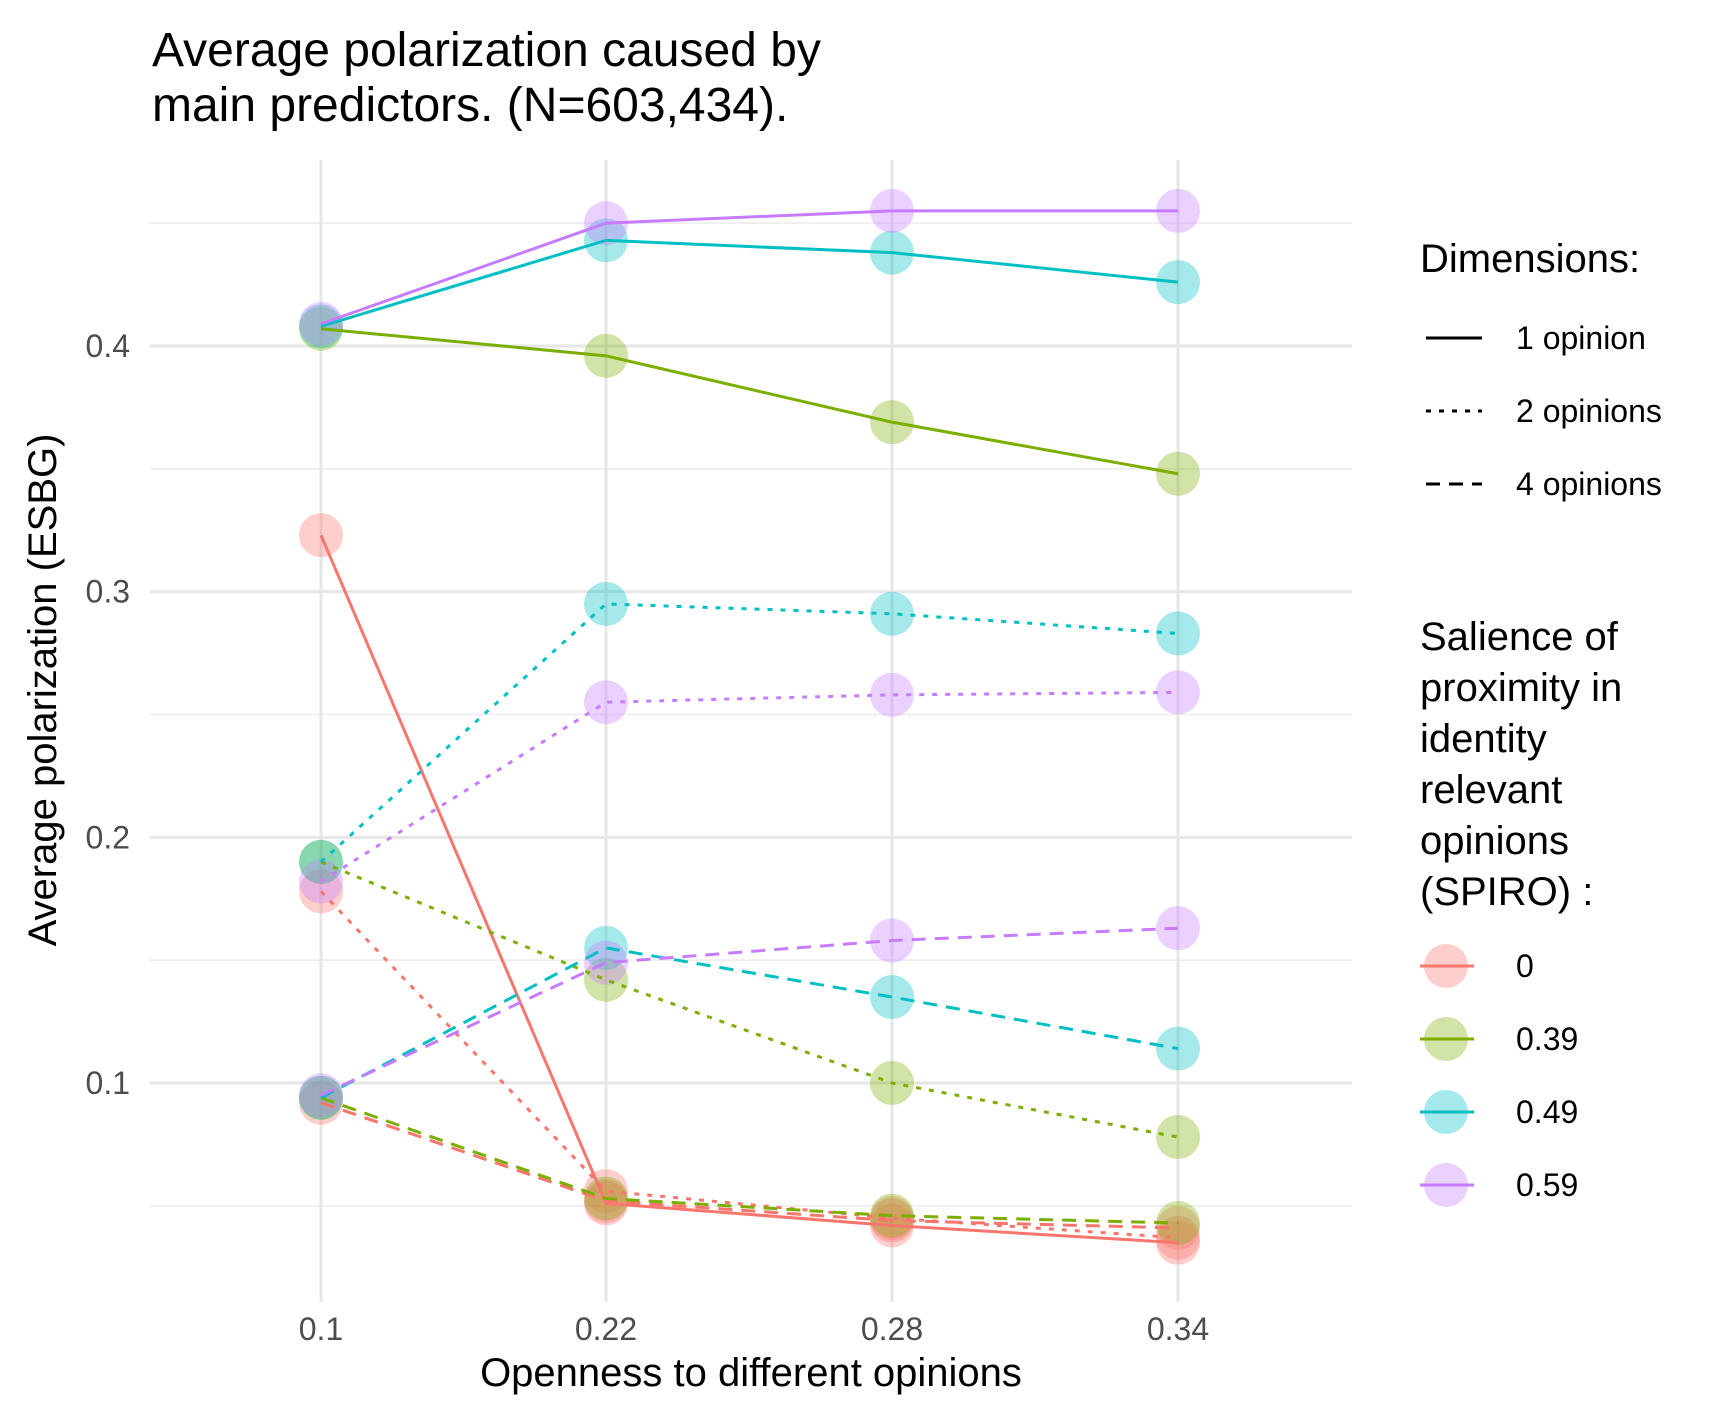 The height and width of the screenshot is (1410, 1710). Describe the element at coordinates (470, 105) in the screenshot. I see `chart-title-line: main predictors. (N=603,434).` at that location.